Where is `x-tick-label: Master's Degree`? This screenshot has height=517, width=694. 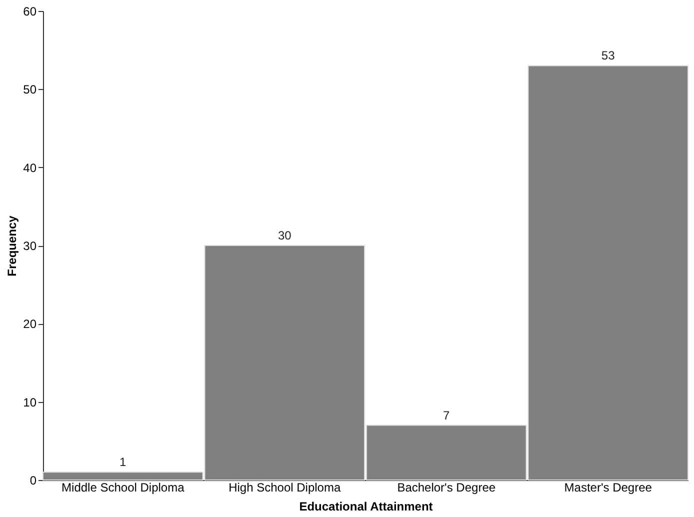 x-tick-label: Master's Degree is located at coordinates (608, 487).